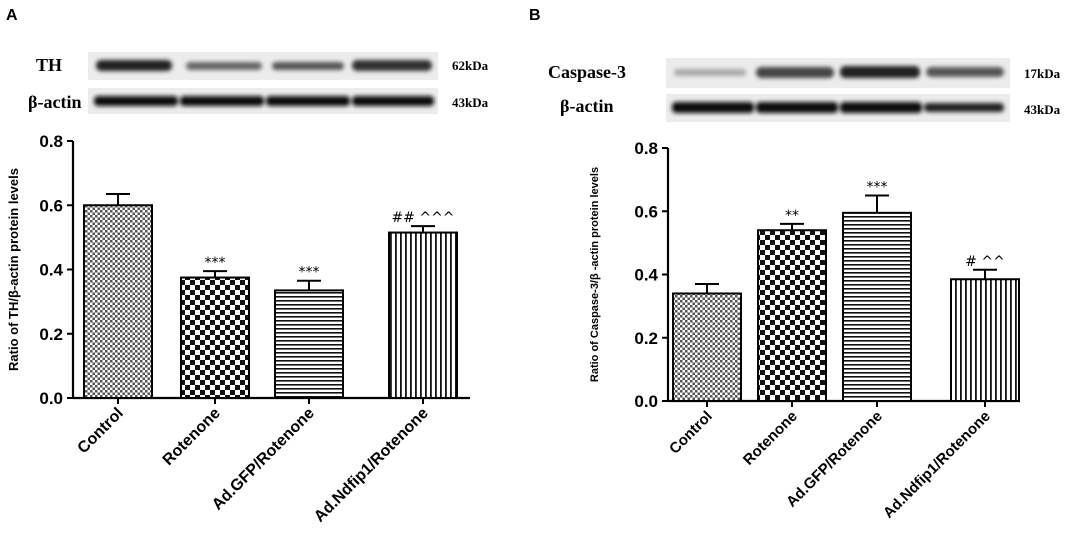 The width and height of the screenshot is (1084, 555). What do you see at coordinates (51, 205) in the screenshot?
I see `panel-a-y-tick-label: 0.6` at bounding box center [51, 205].